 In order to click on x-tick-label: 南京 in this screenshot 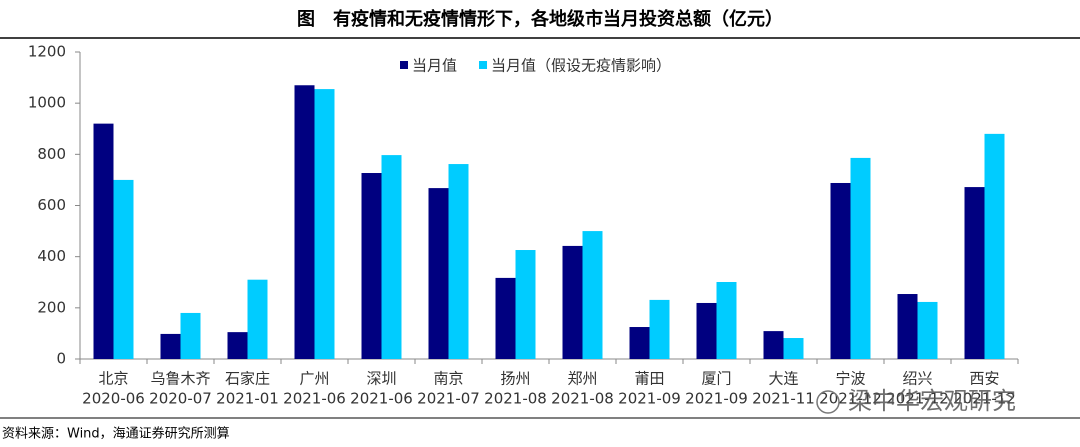, I will do `click(448, 379)`.